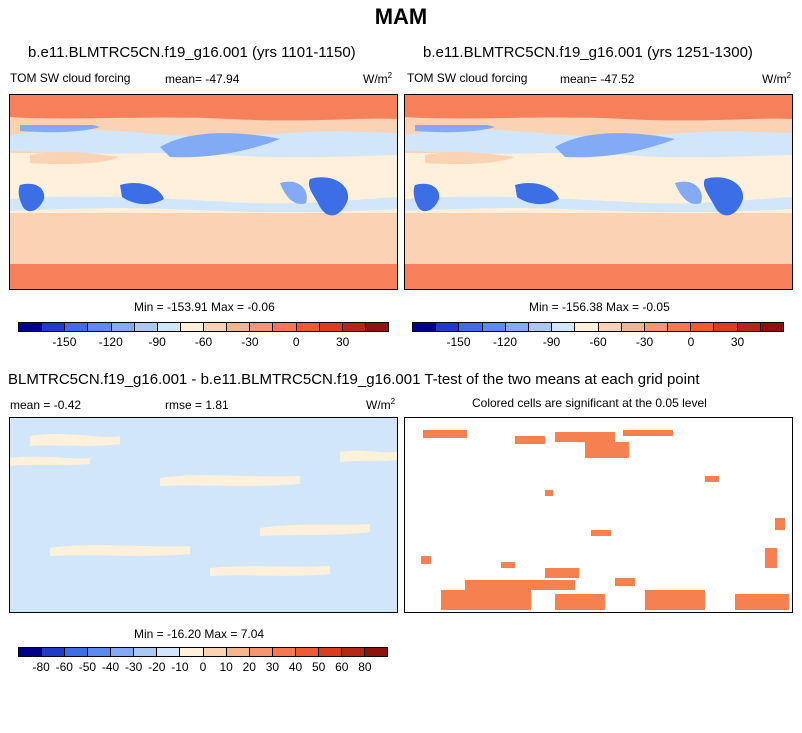 This screenshot has height=733, width=802. I want to click on units-label-top-right: W/m2, so click(777, 78).